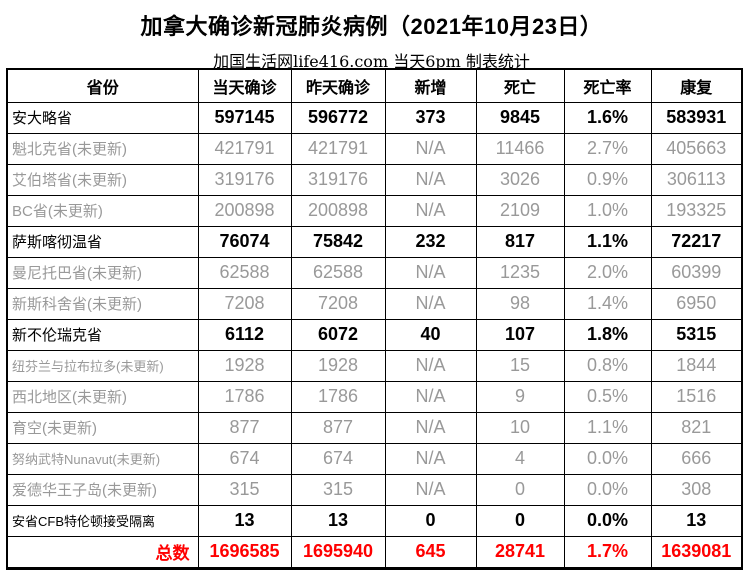  I want to click on value-cell: 7208, so click(244, 303).